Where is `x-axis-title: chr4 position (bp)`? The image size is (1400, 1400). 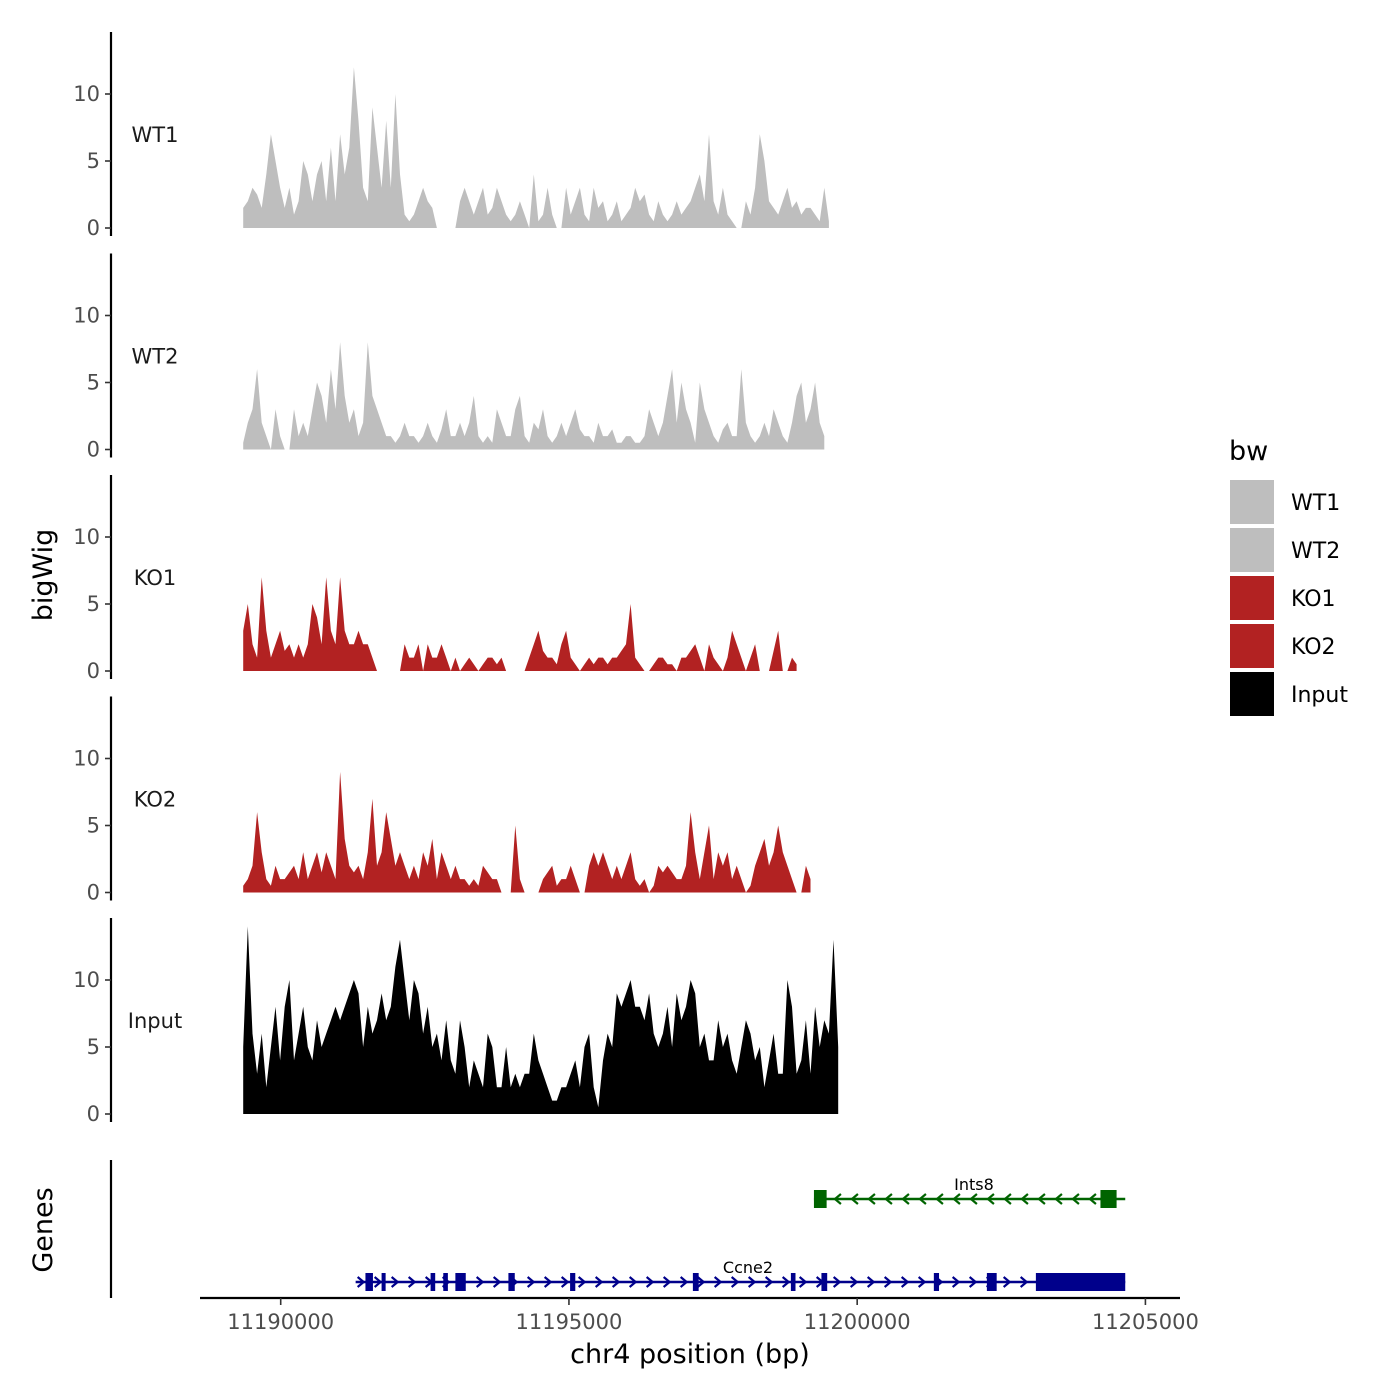 x-axis-title: chr4 position (bp) is located at coordinates (690, 1354).